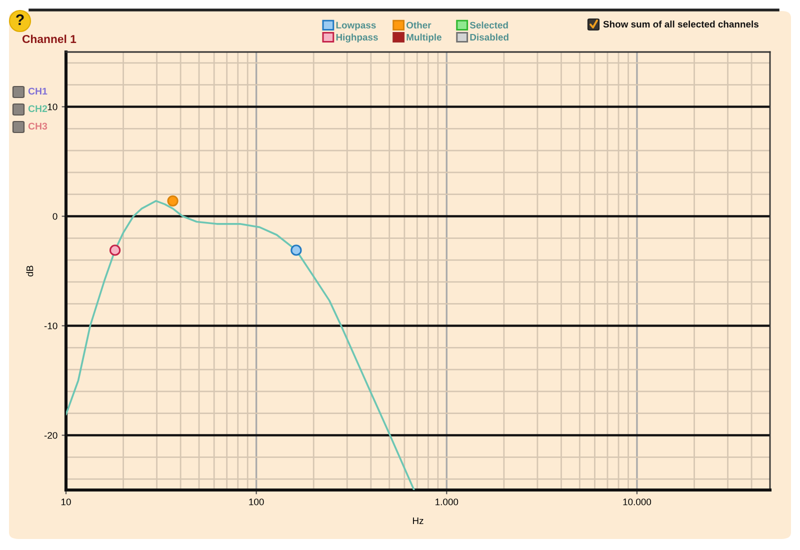 The image size is (800, 550). I want to click on x-tick-label: 10, so click(66, 502).